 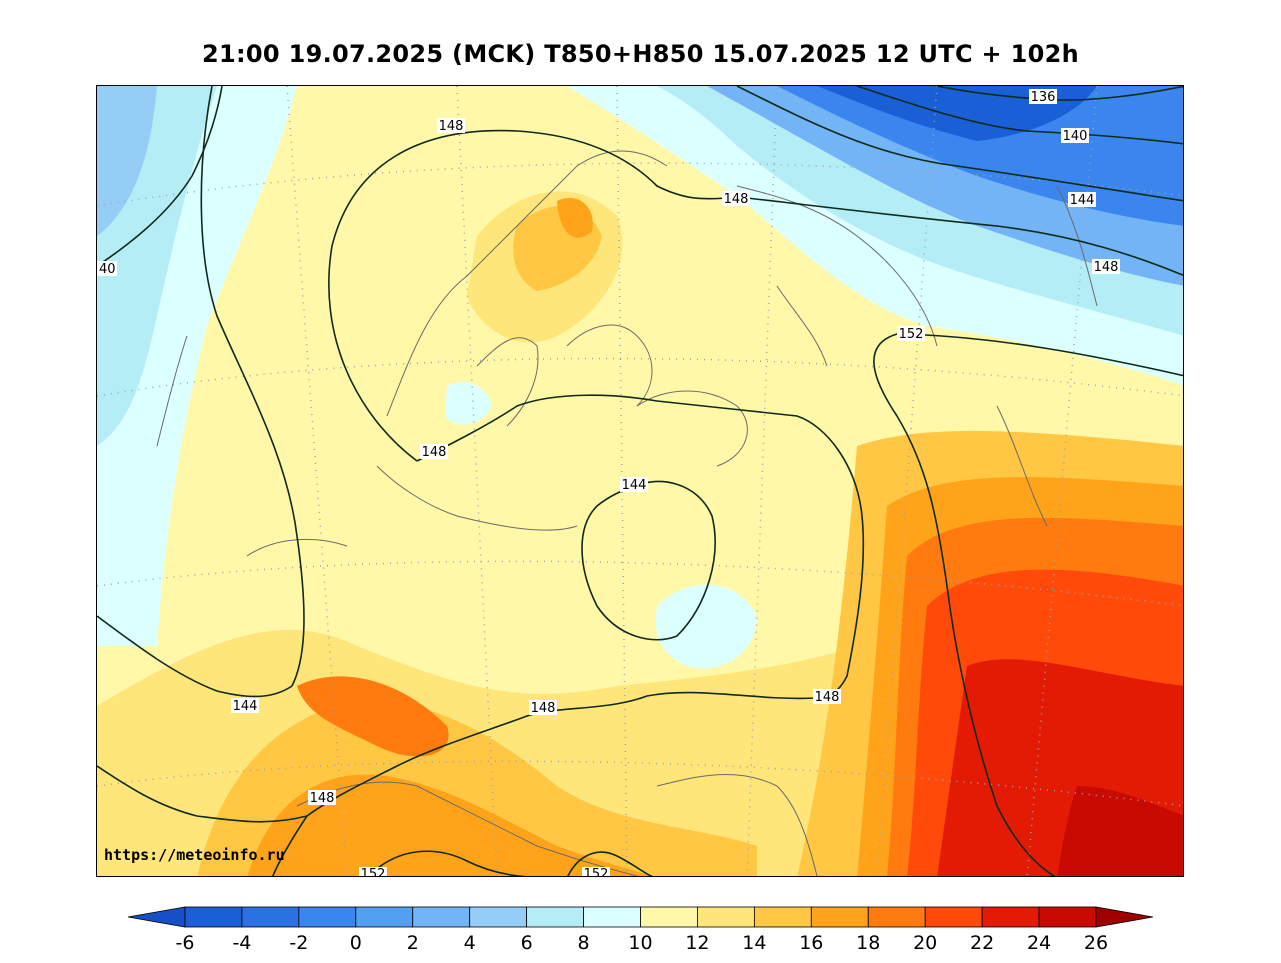 What do you see at coordinates (1124, 917) in the screenshot?
I see `colorbar-over-arrow` at bounding box center [1124, 917].